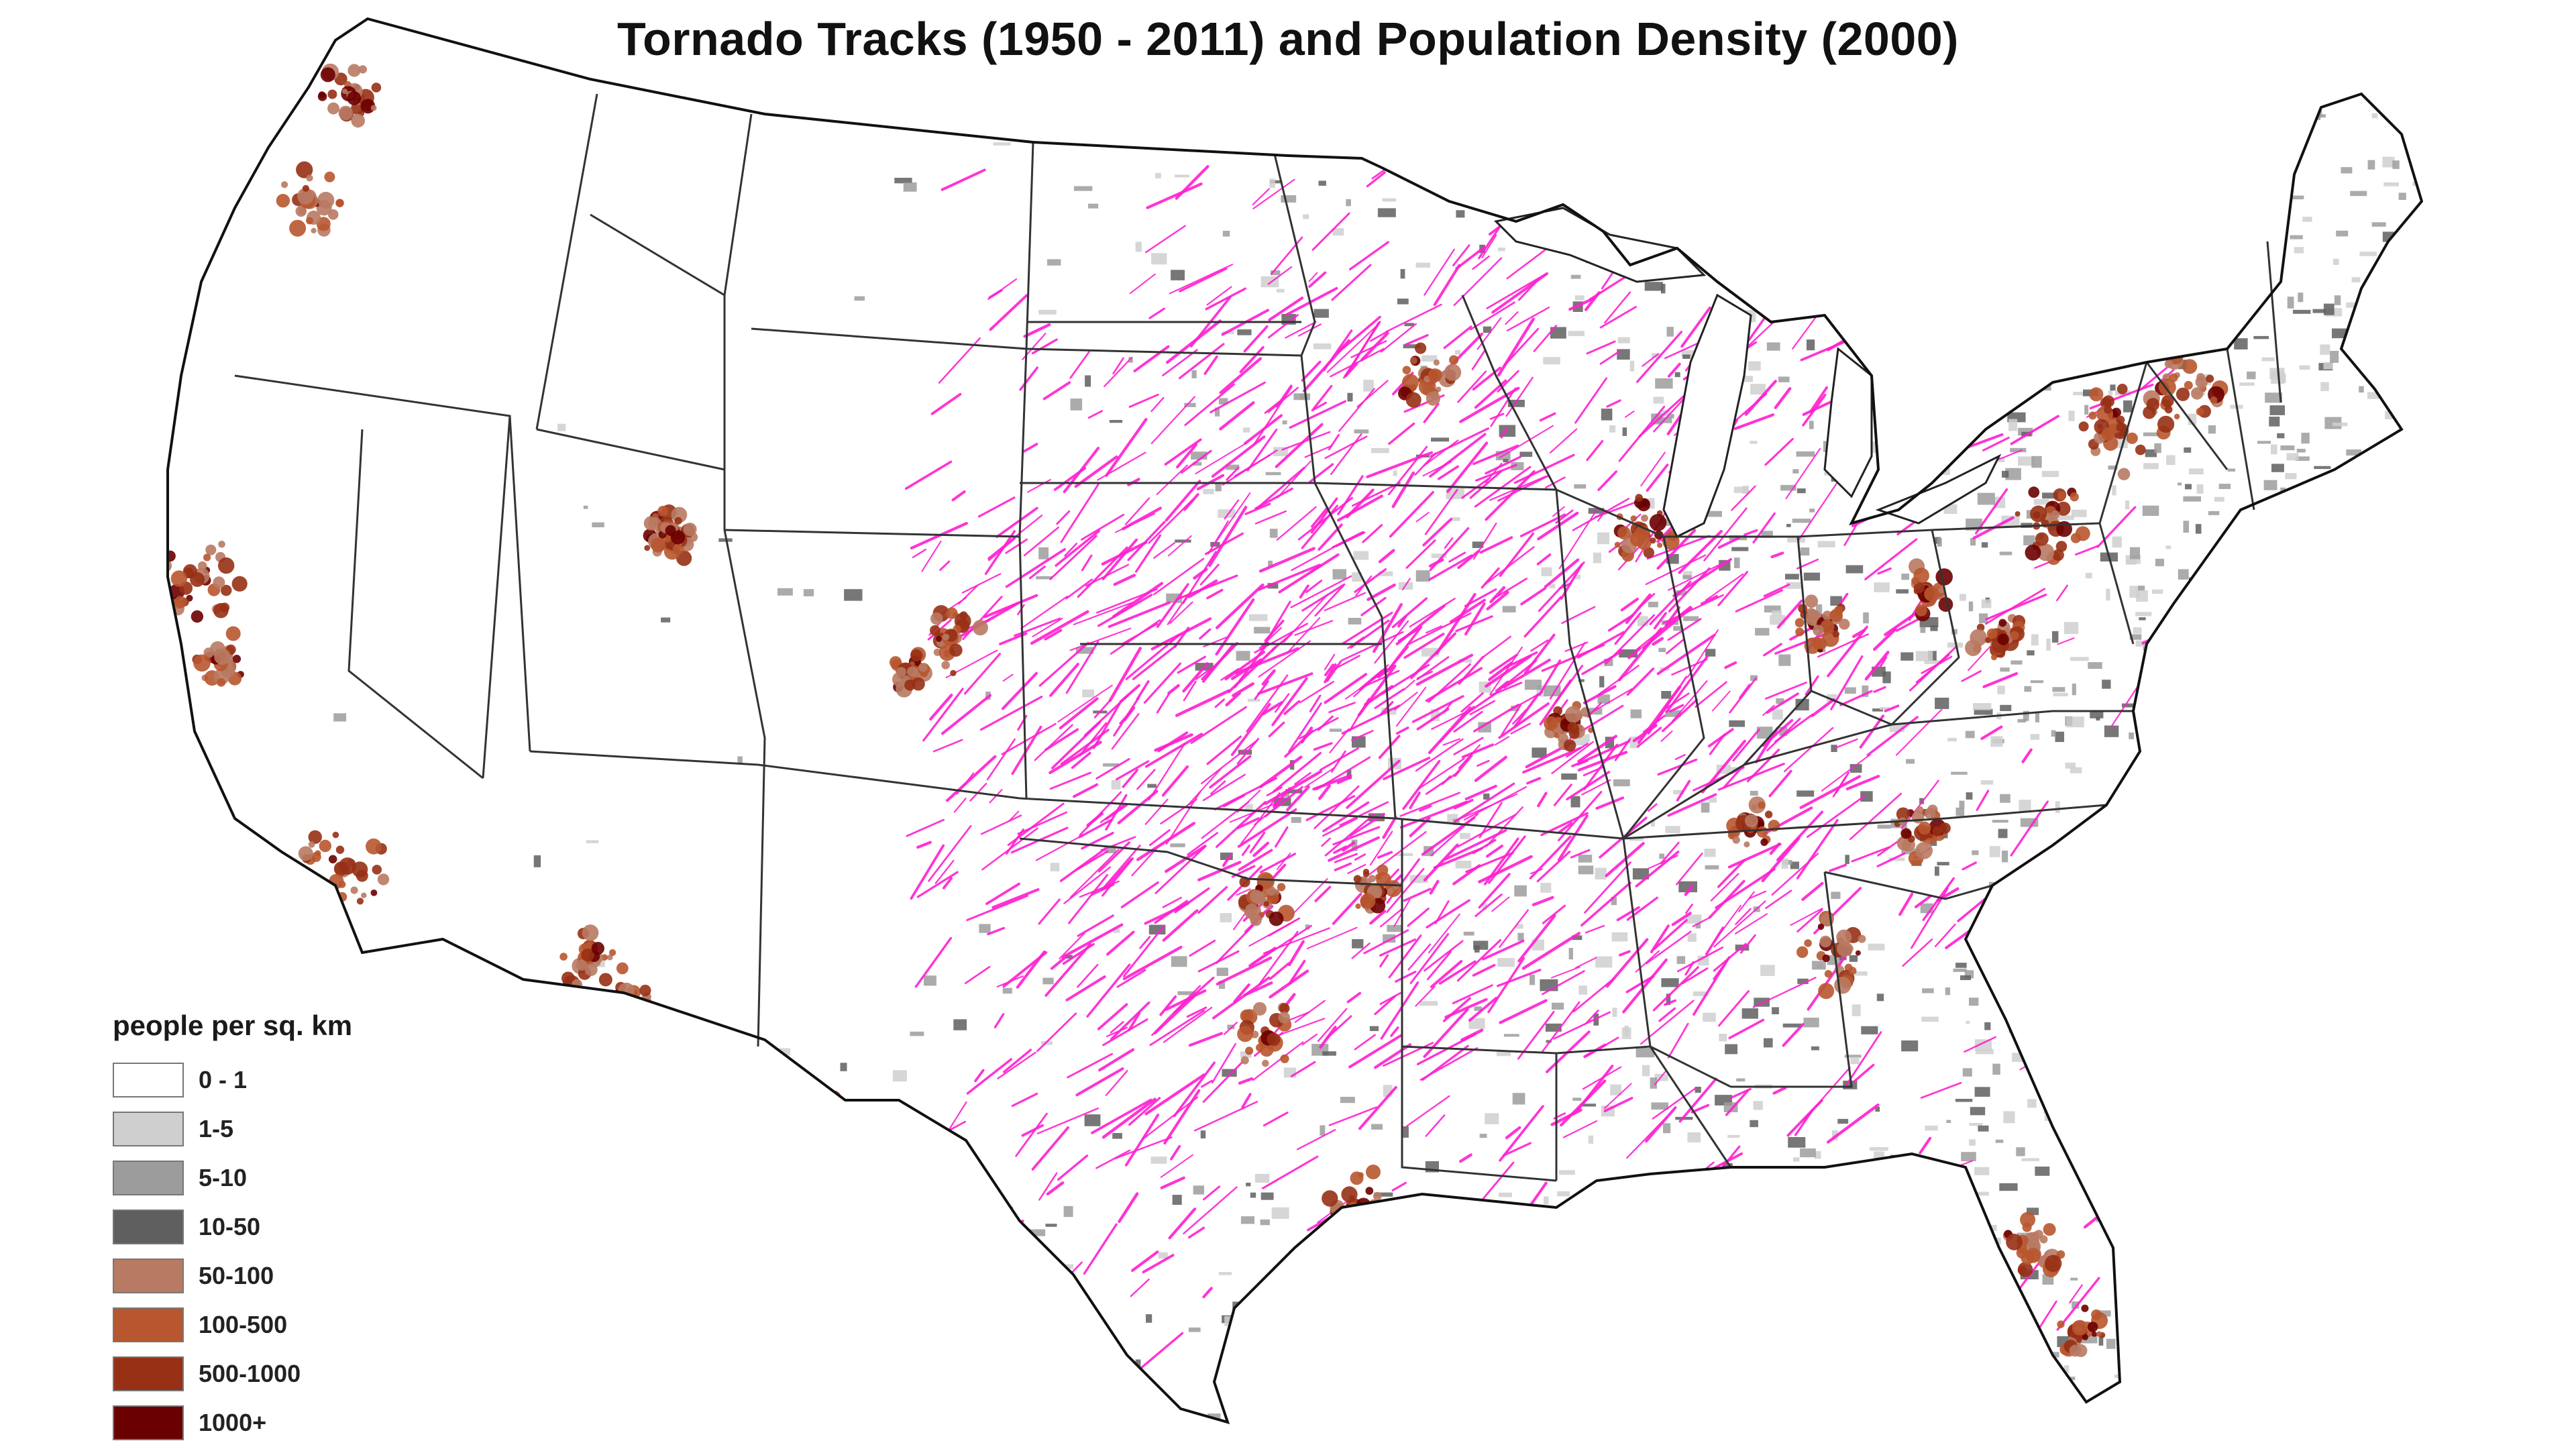 The width and height of the screenshot is (2576, 1449). What do you see at coordinates (216, 1128) in the screenshot?
I see `legend-label: 1-5` at bounding box center [216, 1128].